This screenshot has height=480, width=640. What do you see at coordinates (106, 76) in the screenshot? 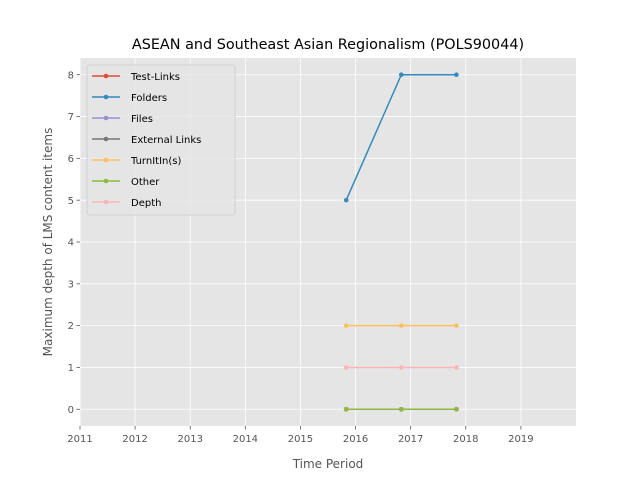
I see `legend-marker-test-links` at bounding box center [106, 76].